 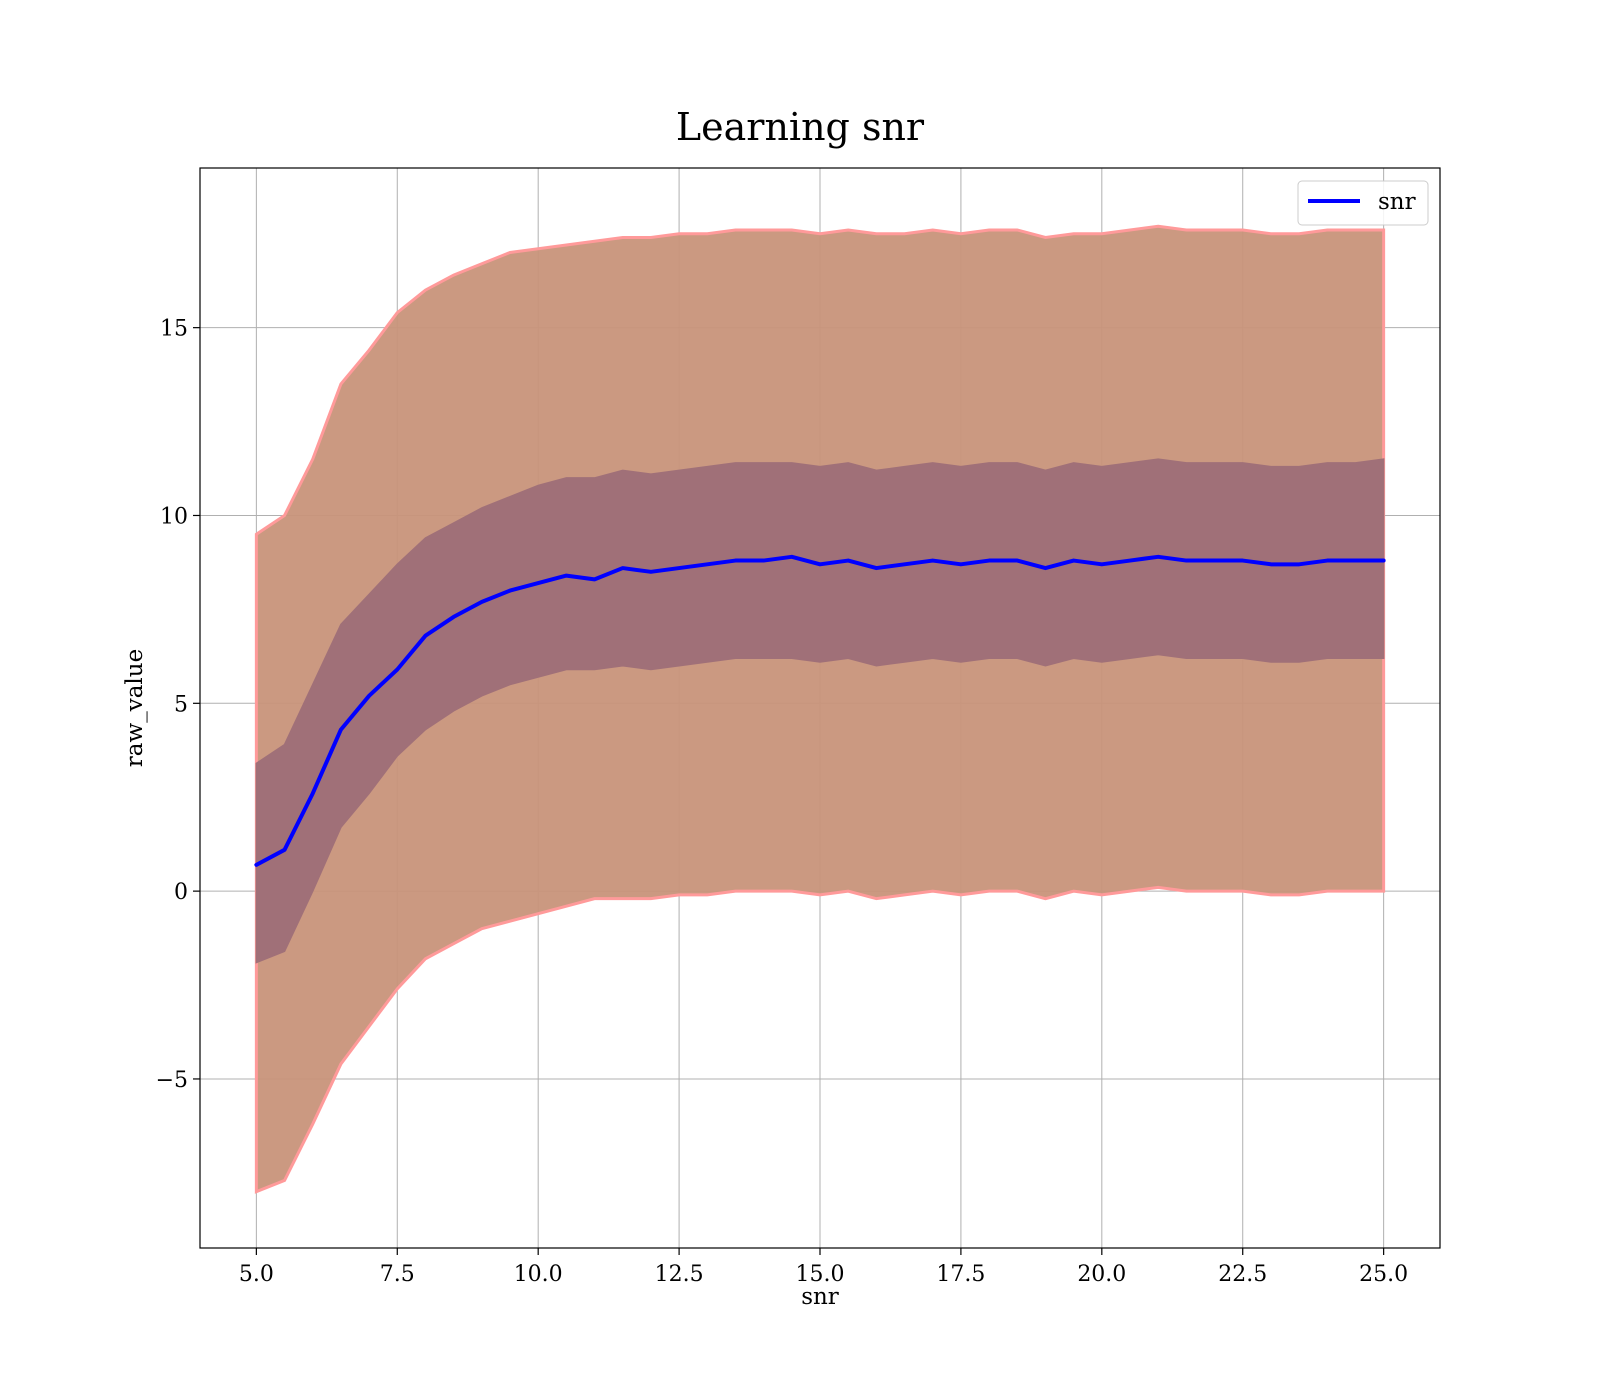 What do you see at coordinates (820, 1297) in the screenshot?
I see `x-axis-label: snr` at bounding box center [820, 1297].